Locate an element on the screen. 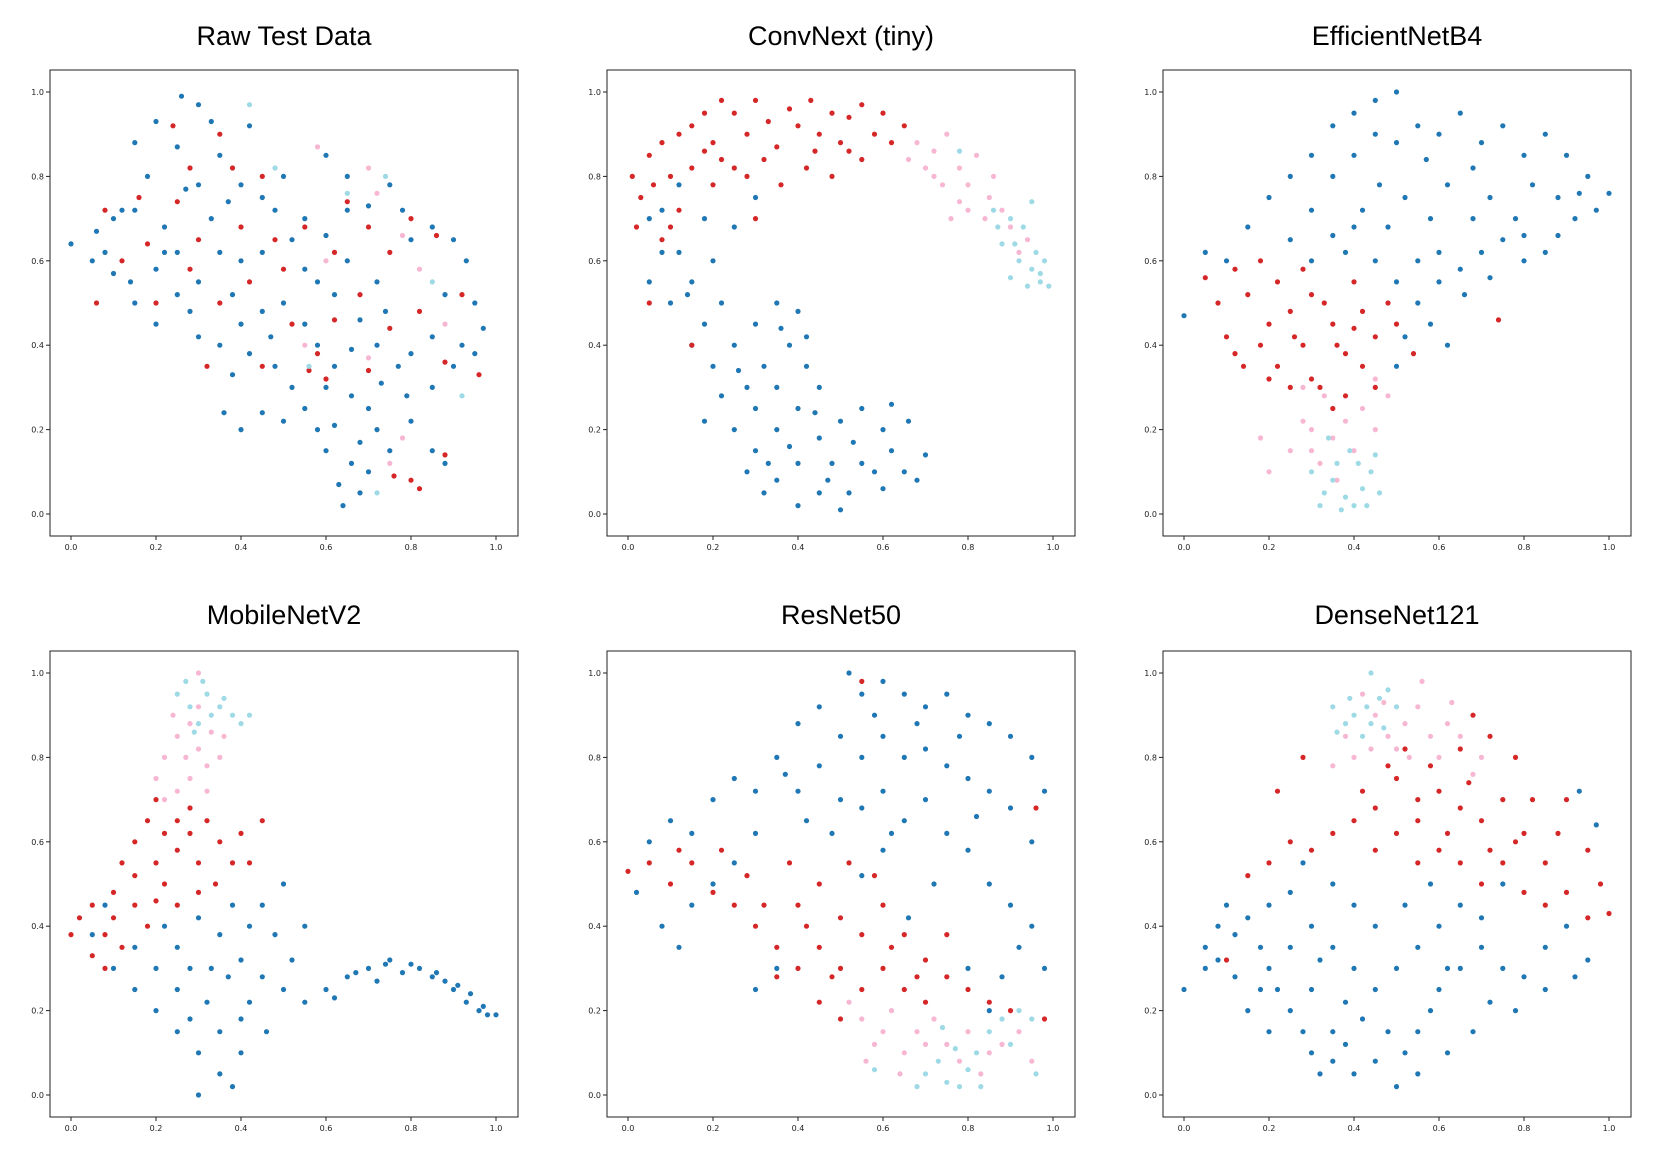 This screenshot has height=1159, width=1658. x-tick-label: 0.4 is located at coordinates (798, 1128).